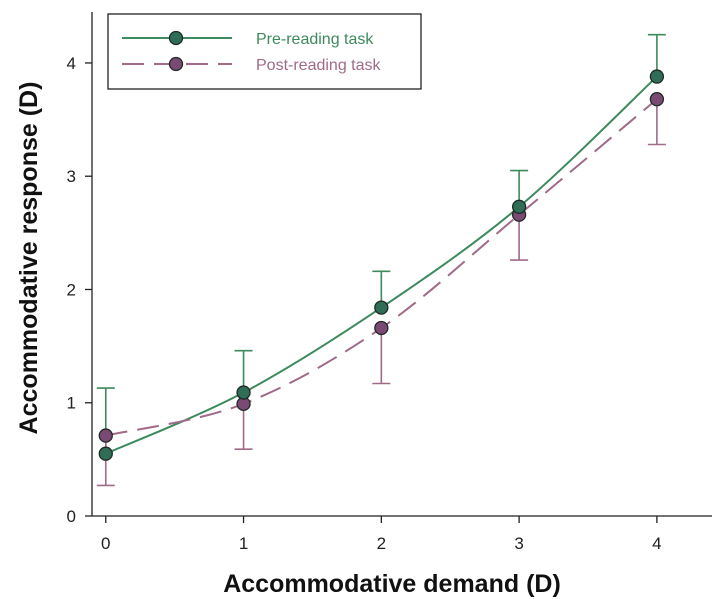 This screenshot has height=599, width=714. I want to click on y-tick-label: 1, so click(71, 403).